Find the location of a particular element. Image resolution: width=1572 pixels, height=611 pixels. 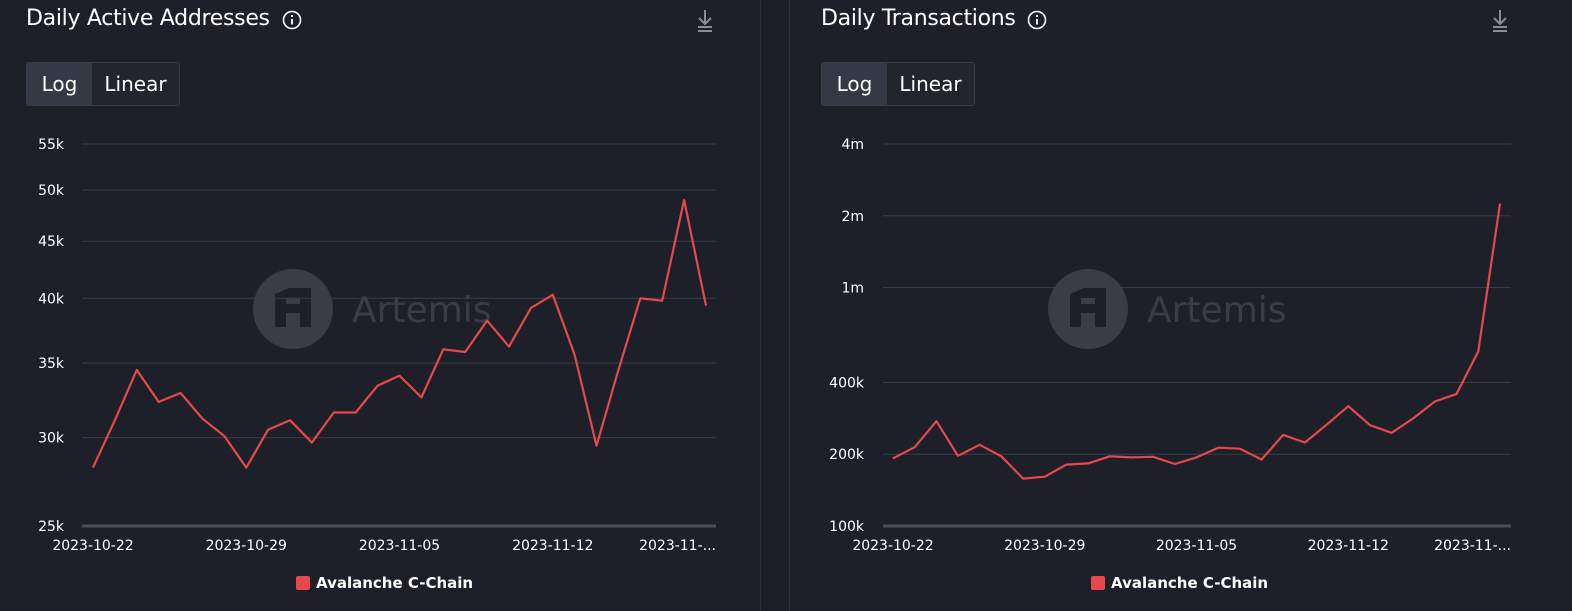

y-tick-label: 45k is located at coordinates (51, 242).